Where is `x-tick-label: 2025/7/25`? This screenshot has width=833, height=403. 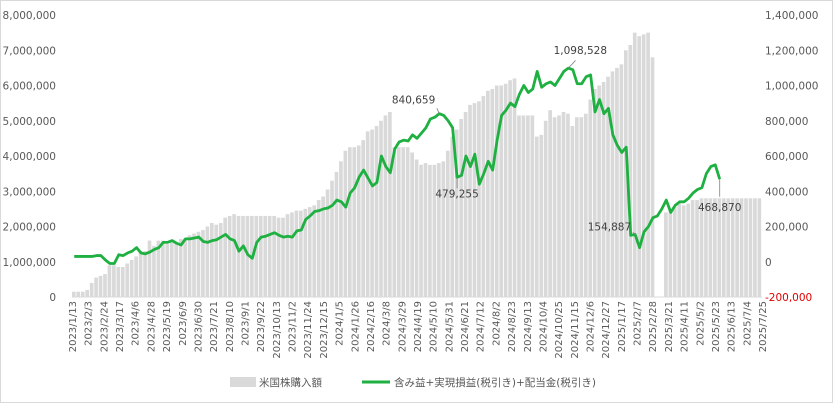 x-tick-label: 2025/7/25 is located at coordinates (763, 326).